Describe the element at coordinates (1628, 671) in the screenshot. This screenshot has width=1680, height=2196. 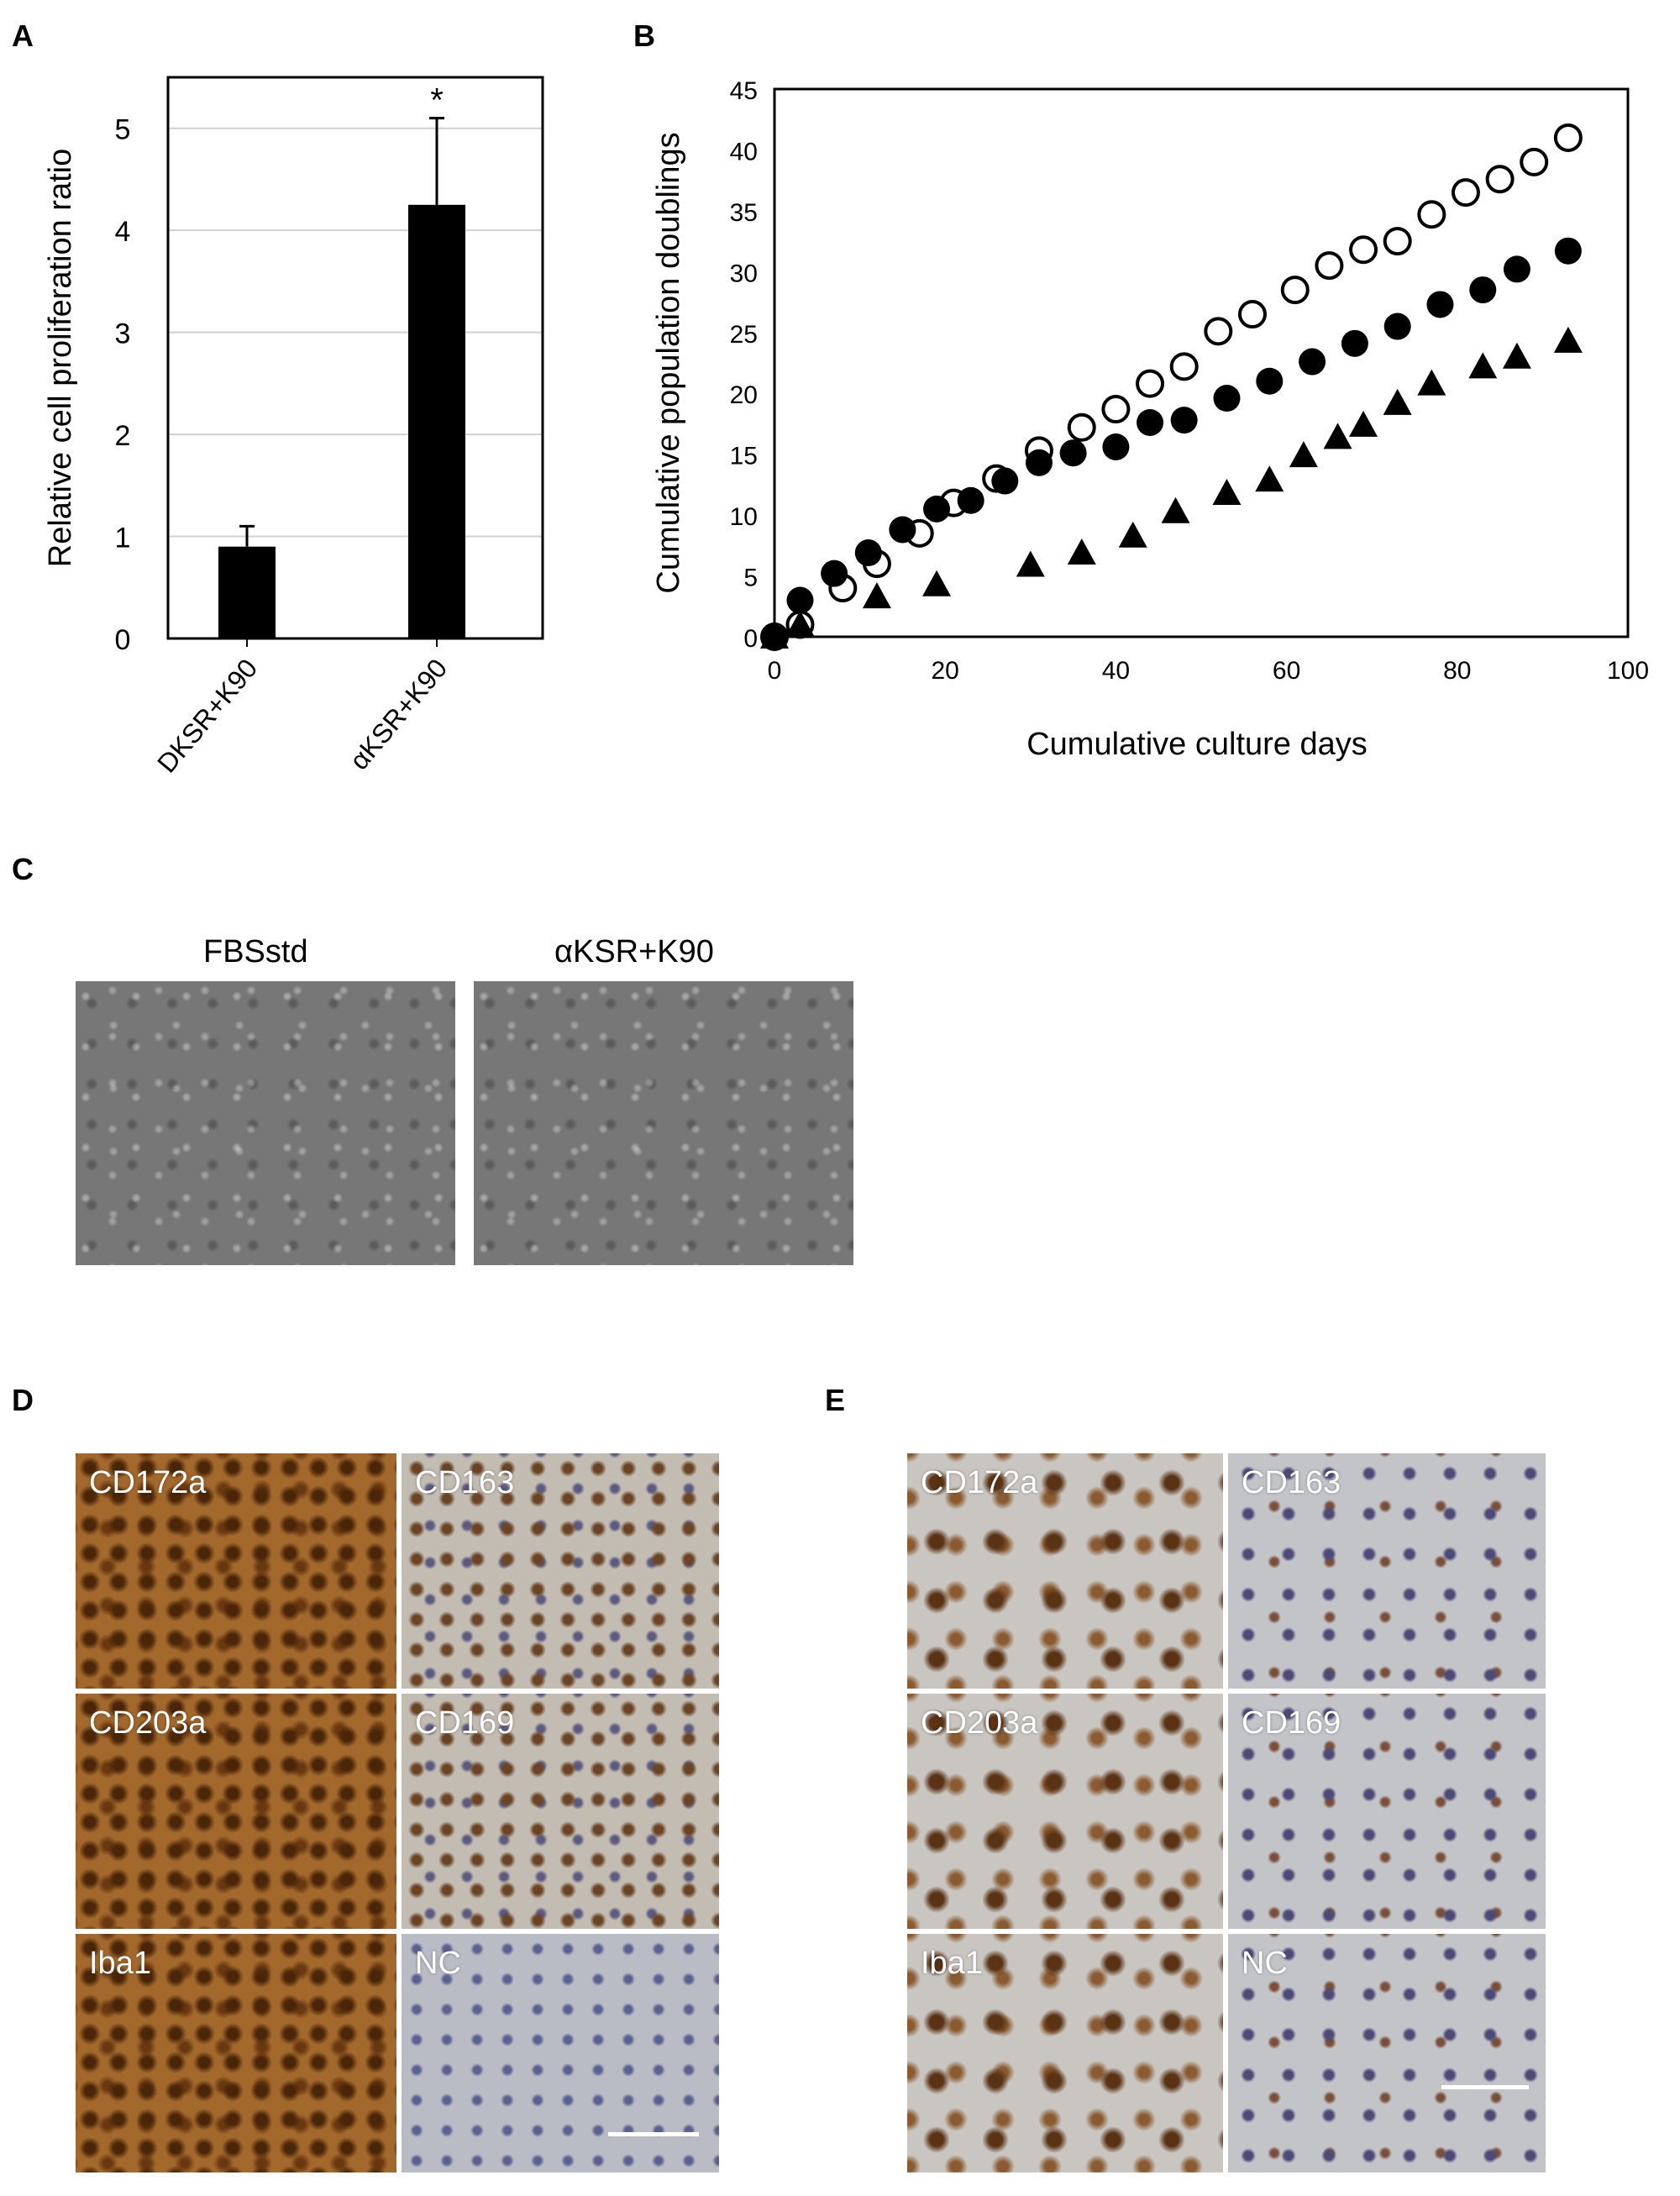
I see `x-tick-label: 100` at that location.